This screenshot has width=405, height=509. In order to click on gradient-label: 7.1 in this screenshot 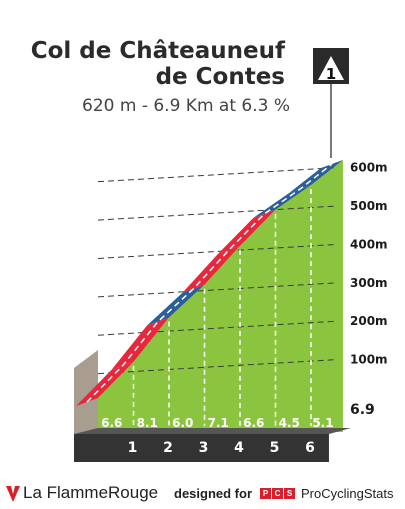, I will do `click(218, 423)`.